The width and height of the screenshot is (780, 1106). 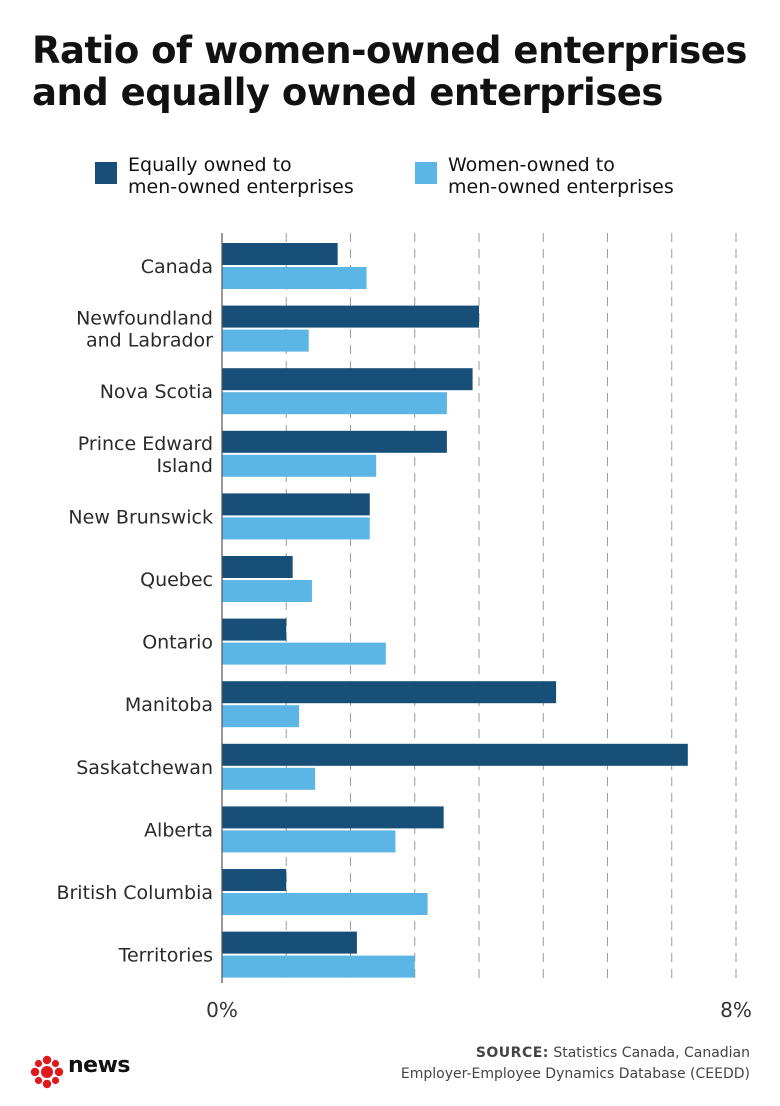 What do you see at coordinates (222, 1010) in the screenshot?
I see `x-tick-label-0: 0%` at bounding box center [222, 1010].